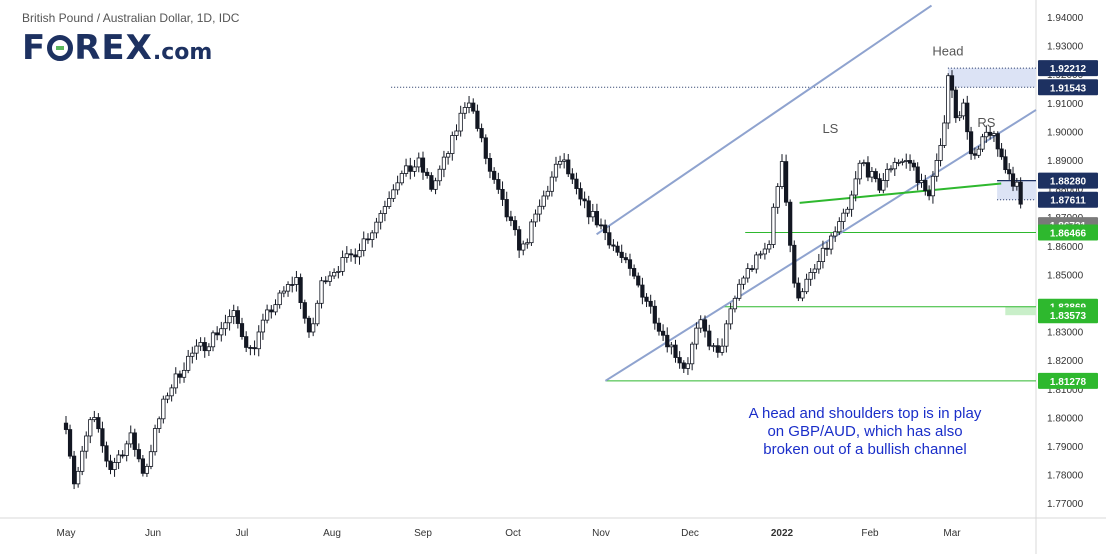  I want to click on y-axis-tick-label: 1.80000, so click(1065, 418).